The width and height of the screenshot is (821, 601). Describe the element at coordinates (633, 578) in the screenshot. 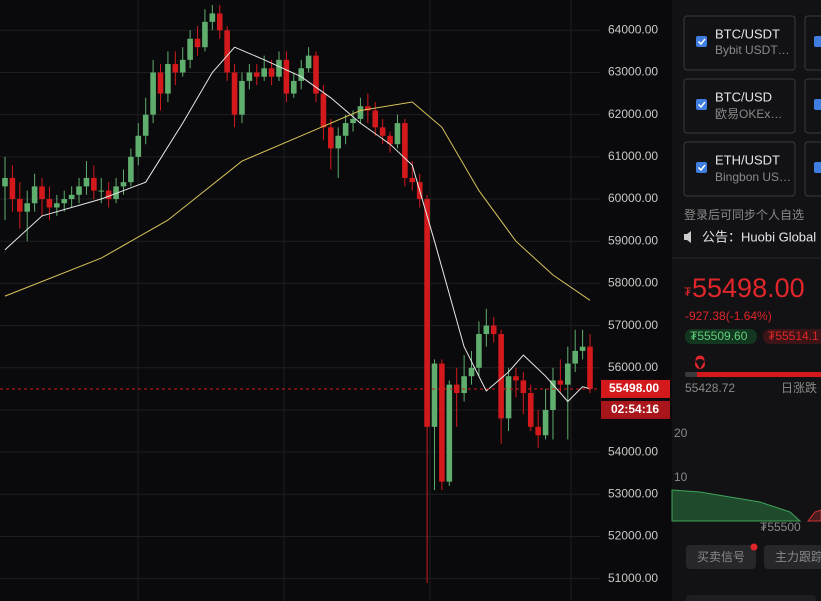

I see `y-tick-label: 51000.00` at that location.